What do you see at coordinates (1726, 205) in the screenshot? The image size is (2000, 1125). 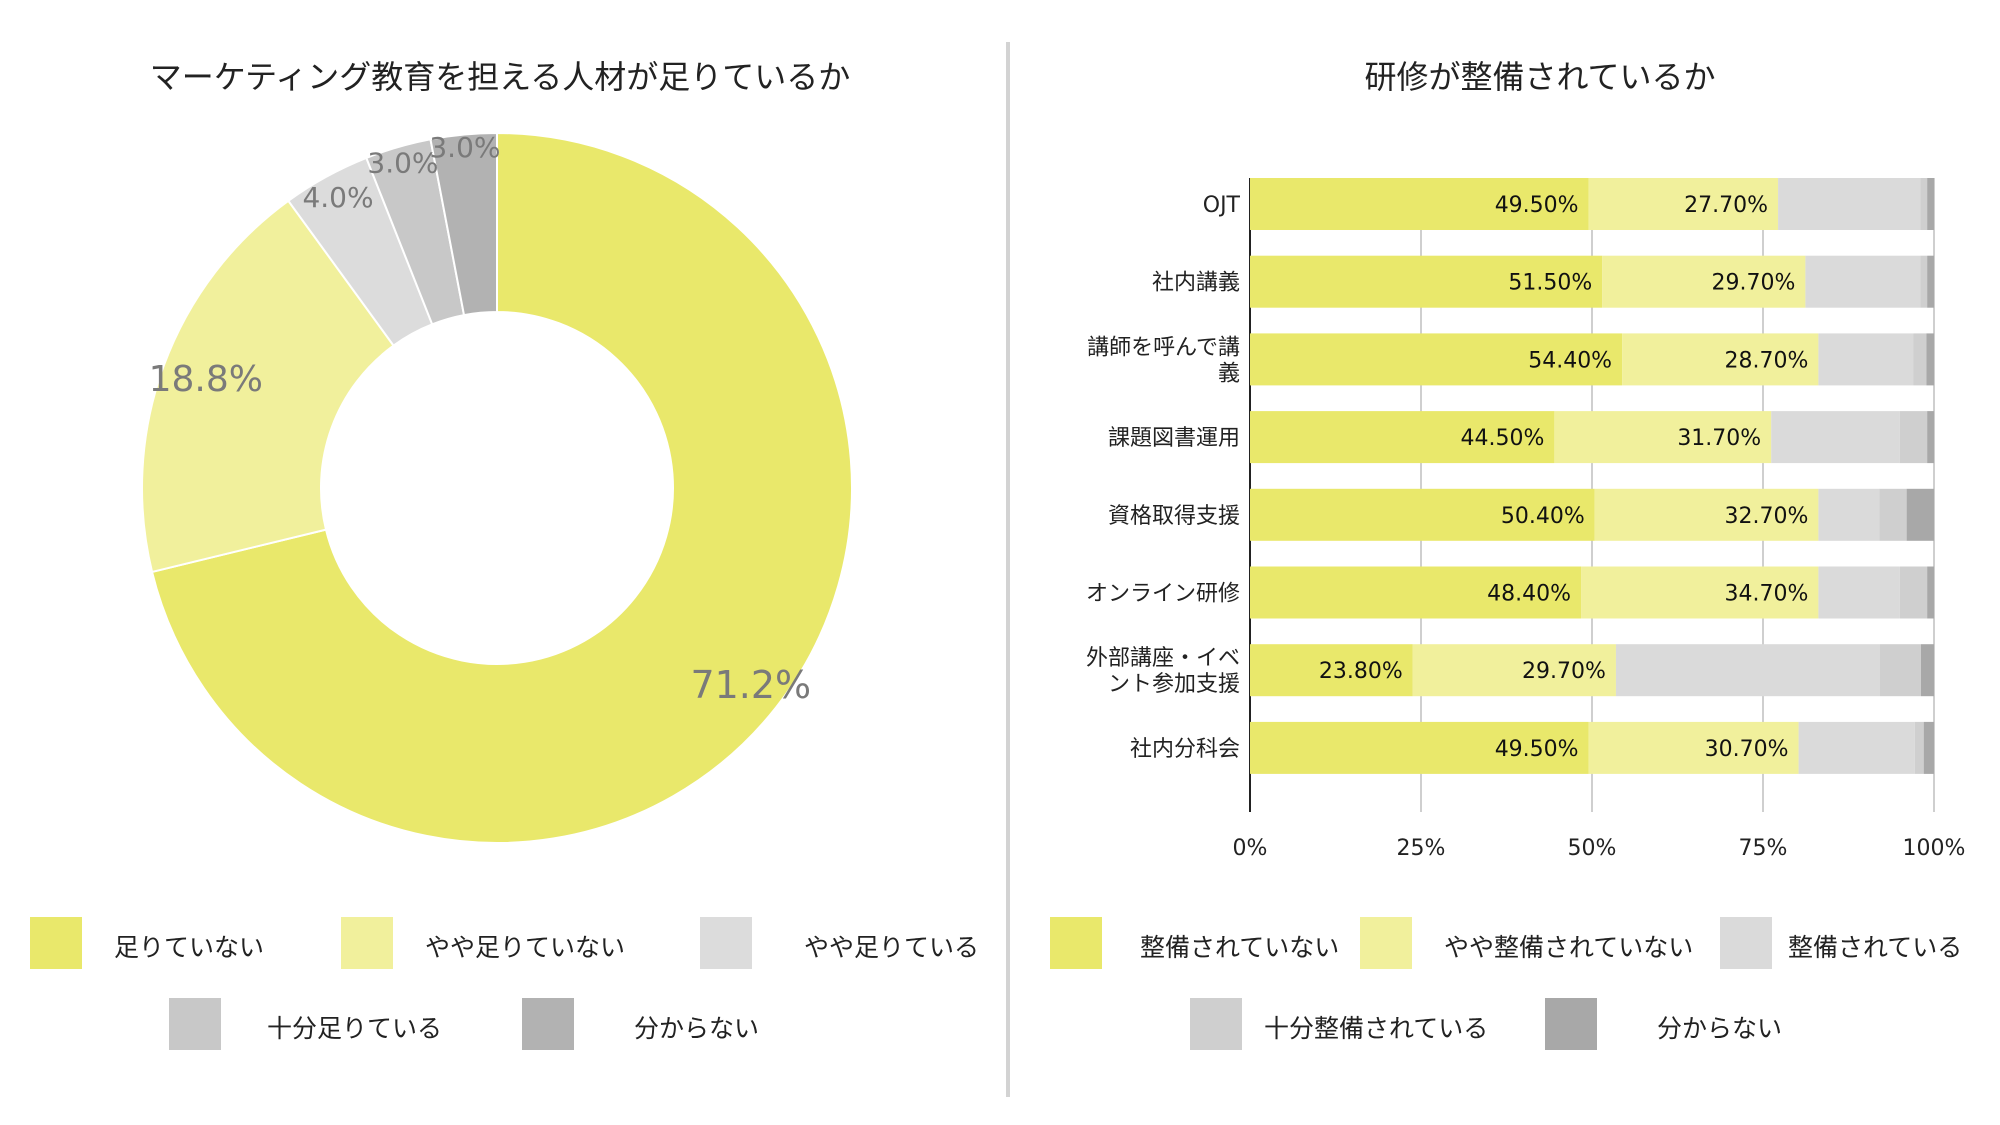 I see `bar-data-label: 27.70%` at bounding box center [1726, 205].